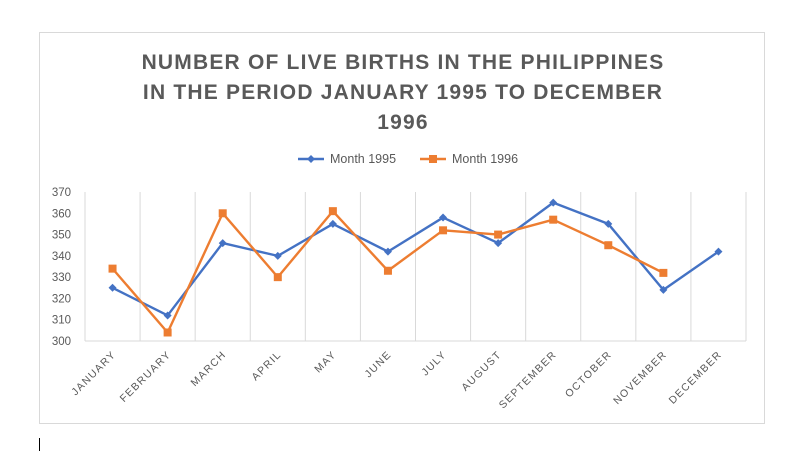  Describe the element at coordinates (696, 378) in the screenshot. I see `x-tick-label: DECEMBER` at that location.